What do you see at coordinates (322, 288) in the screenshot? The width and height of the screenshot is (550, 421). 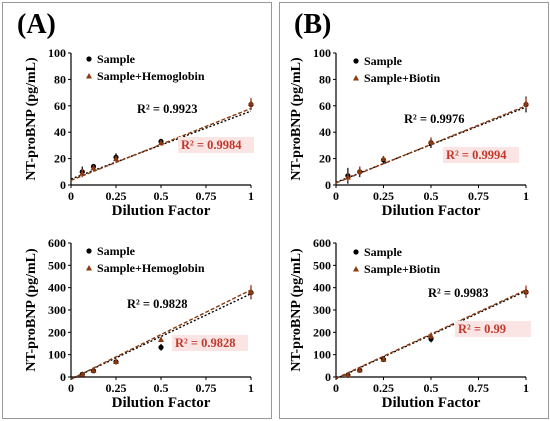 I see `y-tick-label: 400` at bounding box center [322, 288].